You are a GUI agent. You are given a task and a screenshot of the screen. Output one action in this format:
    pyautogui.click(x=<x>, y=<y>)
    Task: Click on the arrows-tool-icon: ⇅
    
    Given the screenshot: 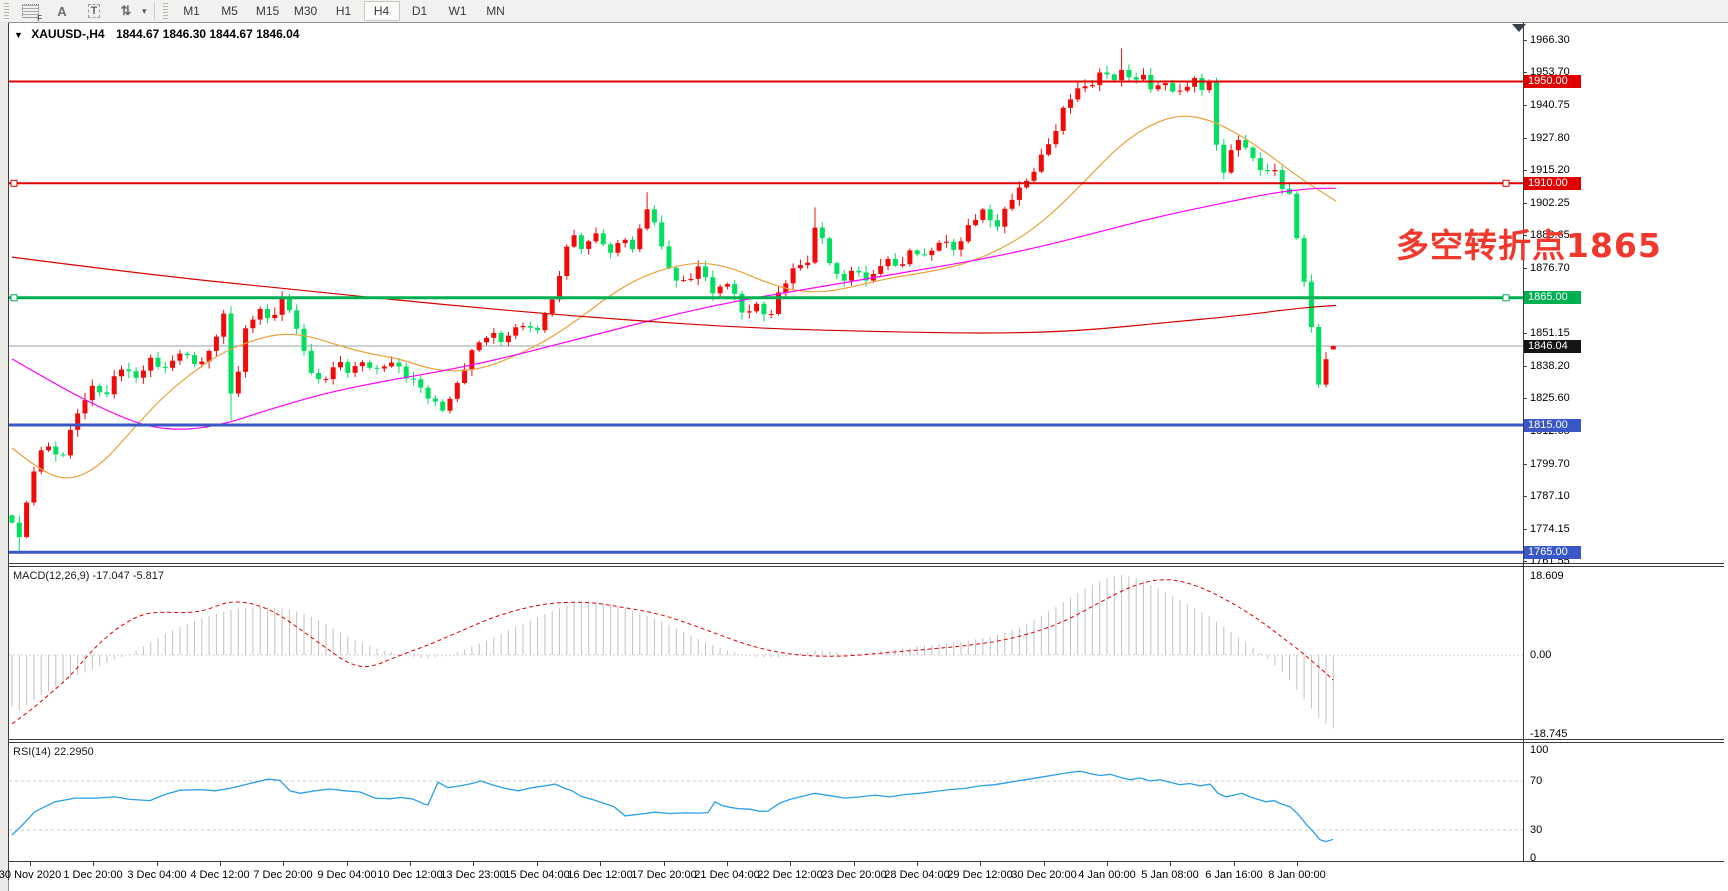 What is the action you would take?
    pyautogui.click(x=126, y=10)
    